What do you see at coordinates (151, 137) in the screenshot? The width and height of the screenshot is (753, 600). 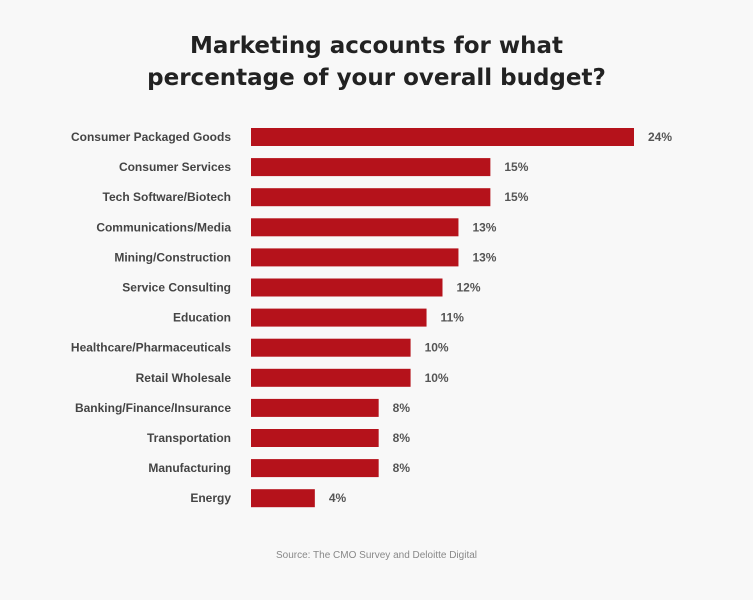 I see `category-label: Consumer Packaged Goods` at bounding box center [151, 137].